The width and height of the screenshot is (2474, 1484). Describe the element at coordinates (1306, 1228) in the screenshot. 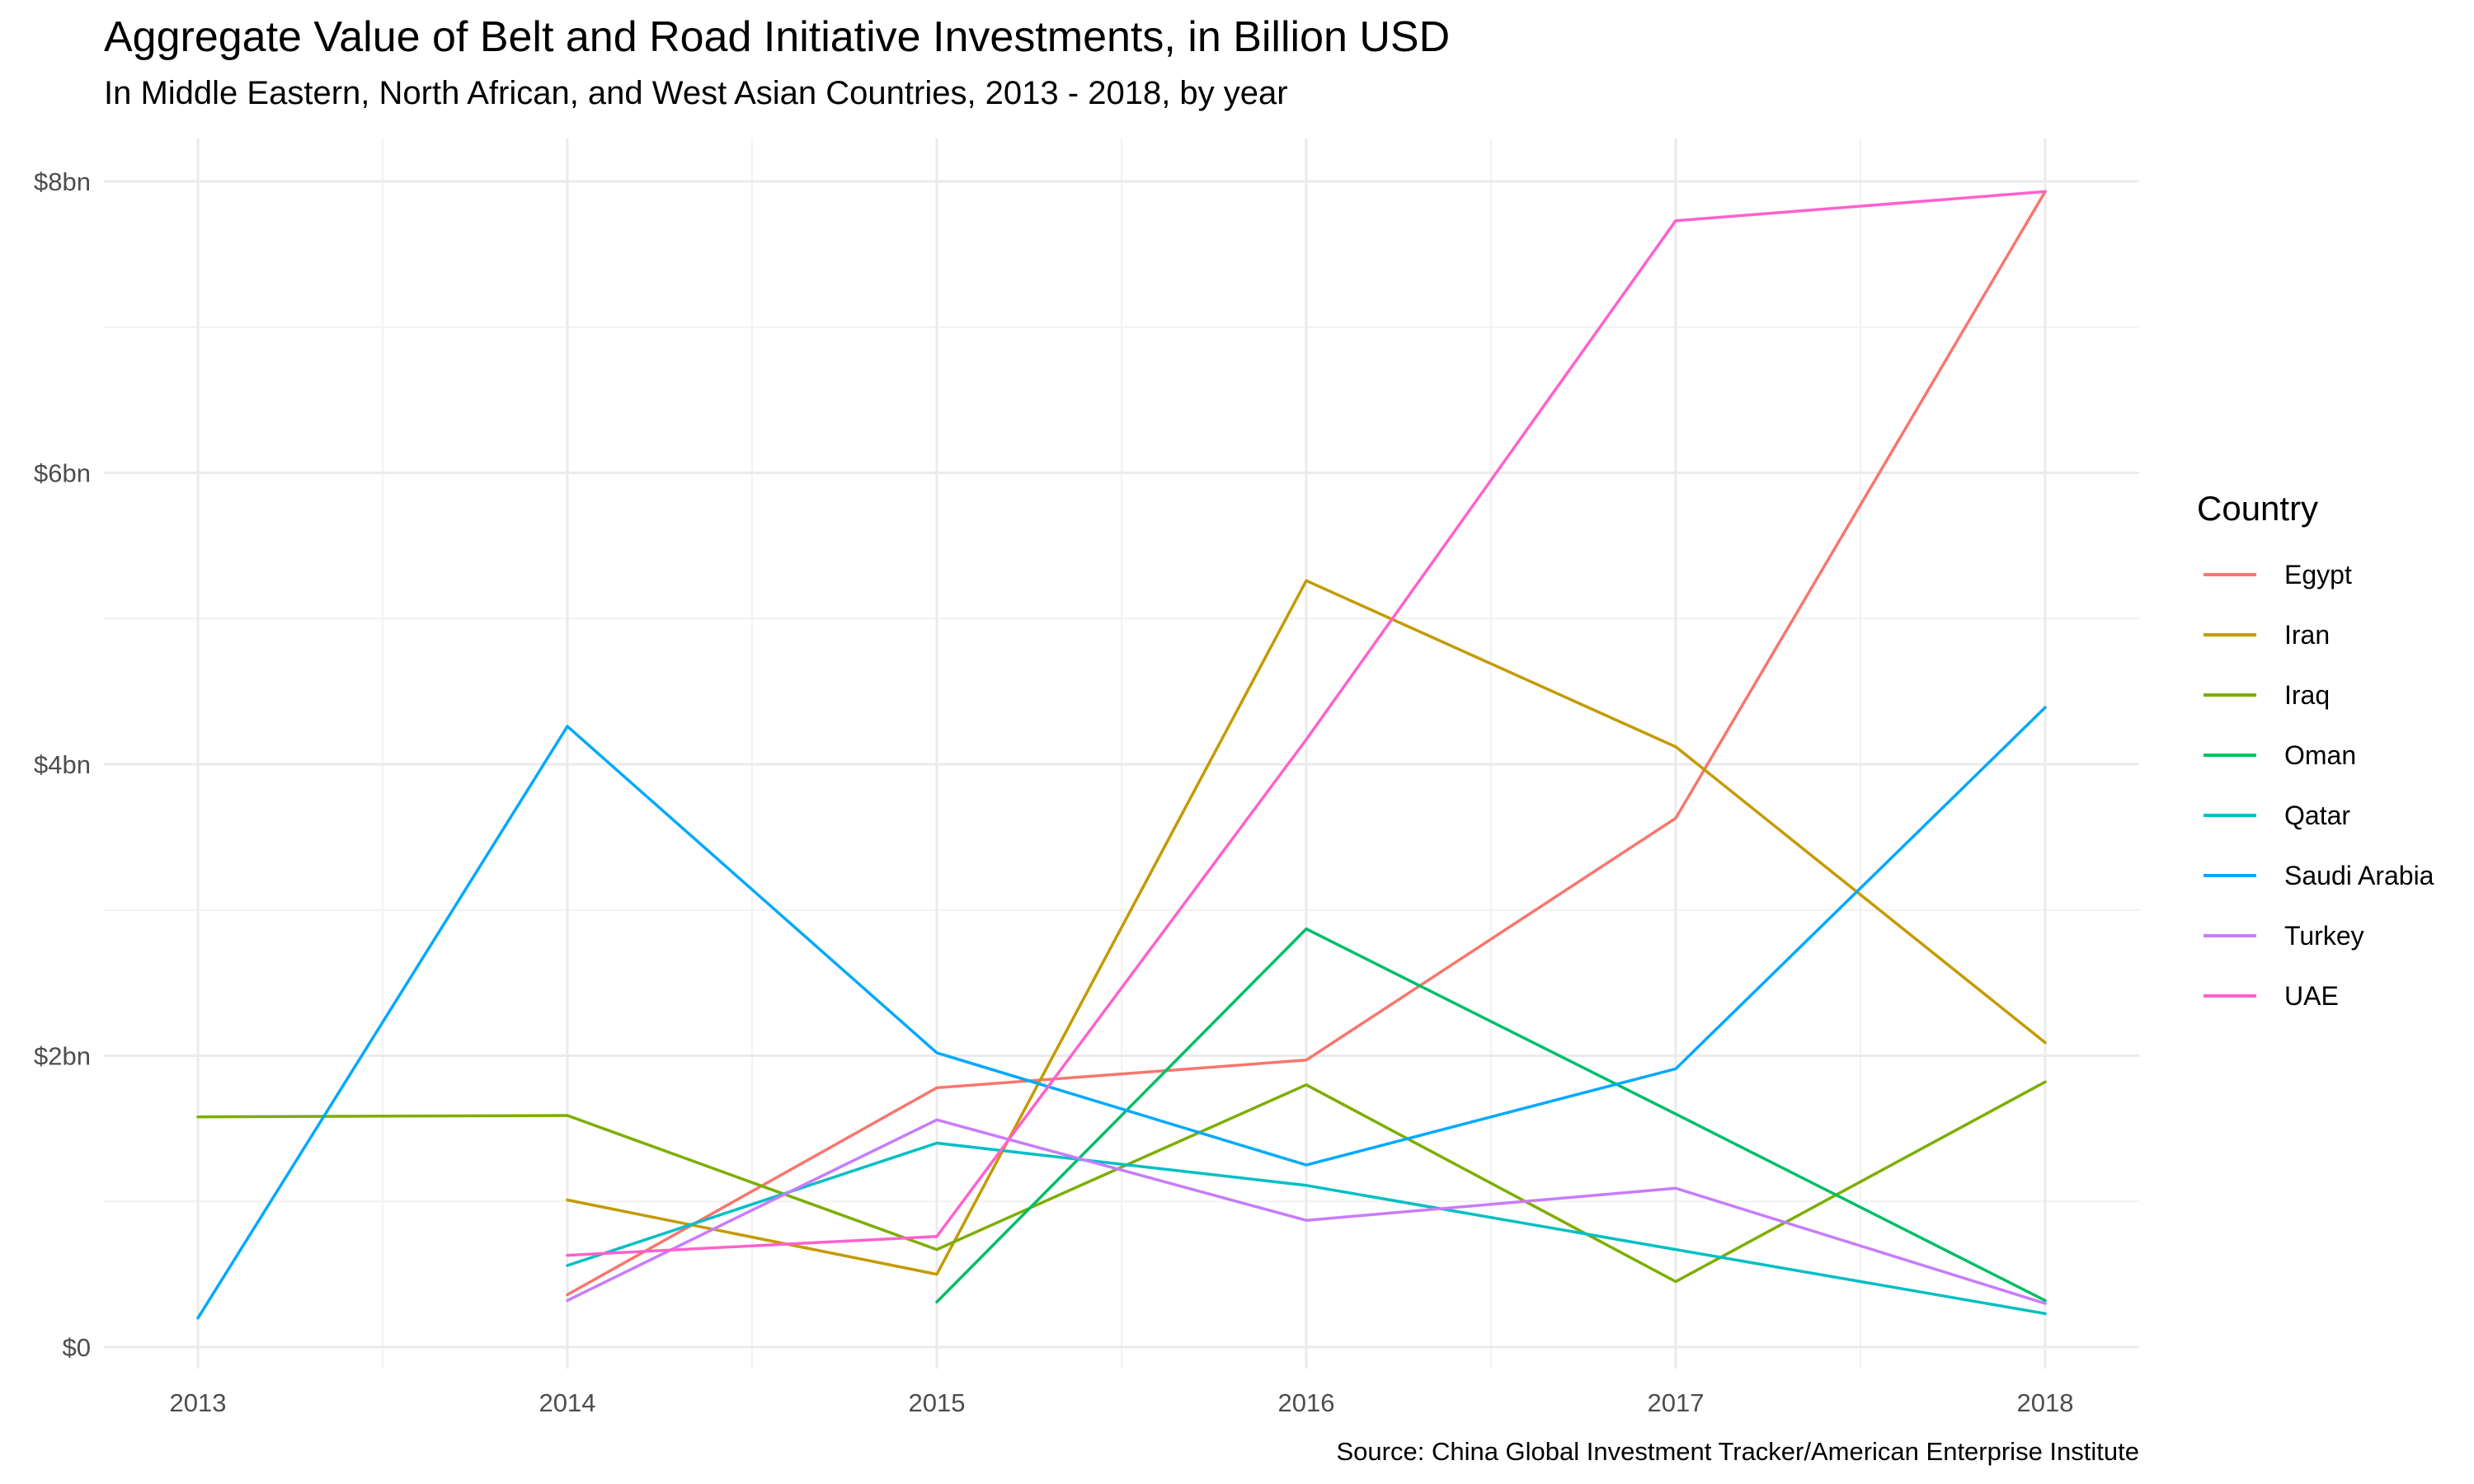

I see `series-line-qatar` at that location.